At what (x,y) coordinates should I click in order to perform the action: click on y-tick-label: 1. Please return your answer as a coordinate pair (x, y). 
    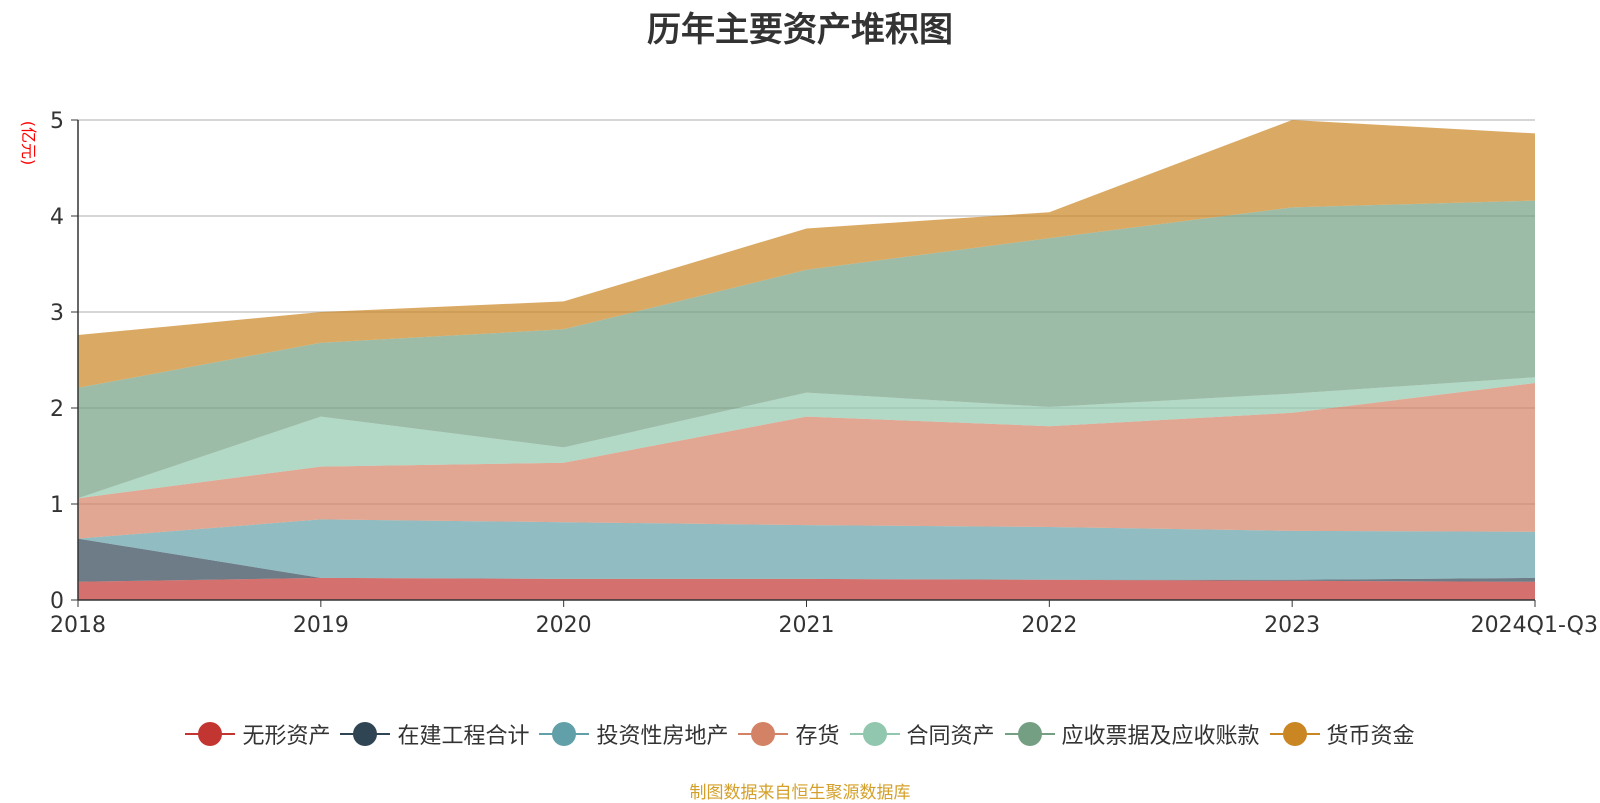
    Looking at the image, I should click on (57, 505).